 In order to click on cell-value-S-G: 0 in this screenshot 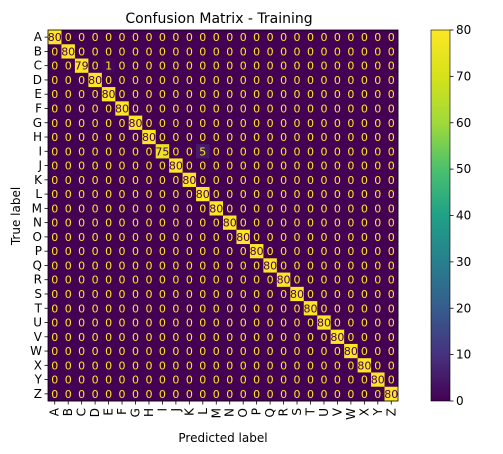, I will do `click(135, 294)`.